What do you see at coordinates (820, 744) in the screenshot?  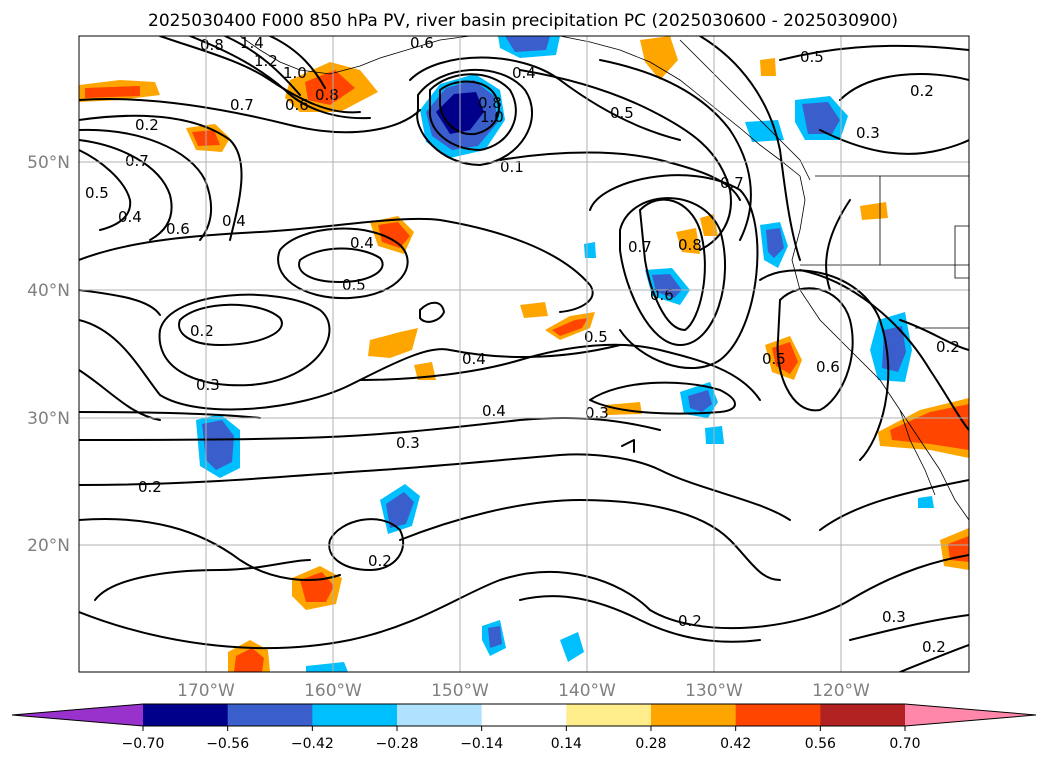 I see `colorbar-tick-label: 0.56` at bounding box center [820, 744].